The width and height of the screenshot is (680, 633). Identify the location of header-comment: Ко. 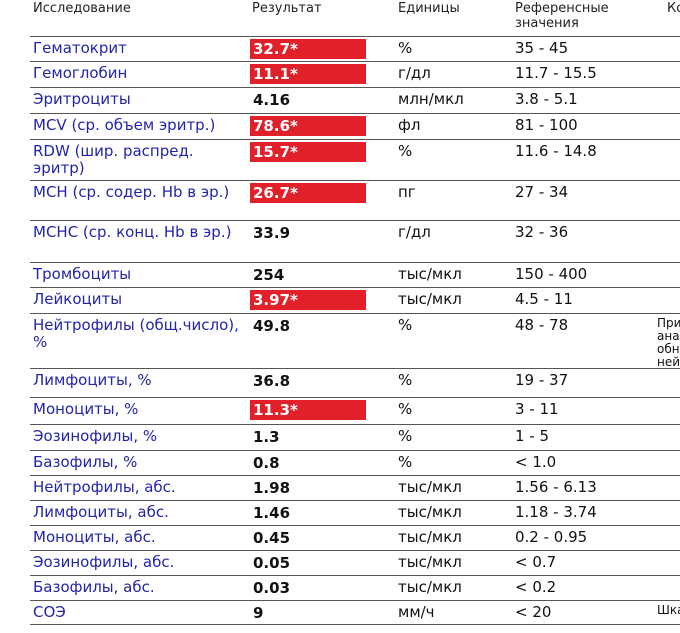
(673, 8).